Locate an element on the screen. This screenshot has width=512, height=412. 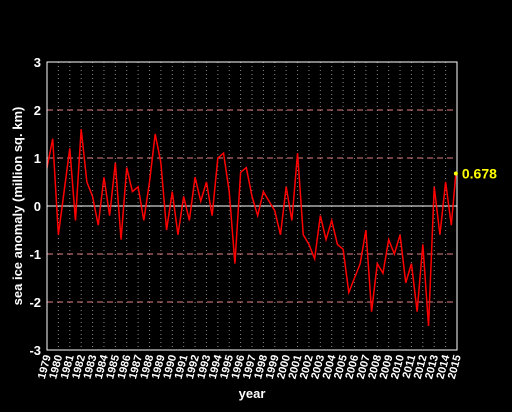
y-tick-label: -3 is located at coordinates (35, 350).